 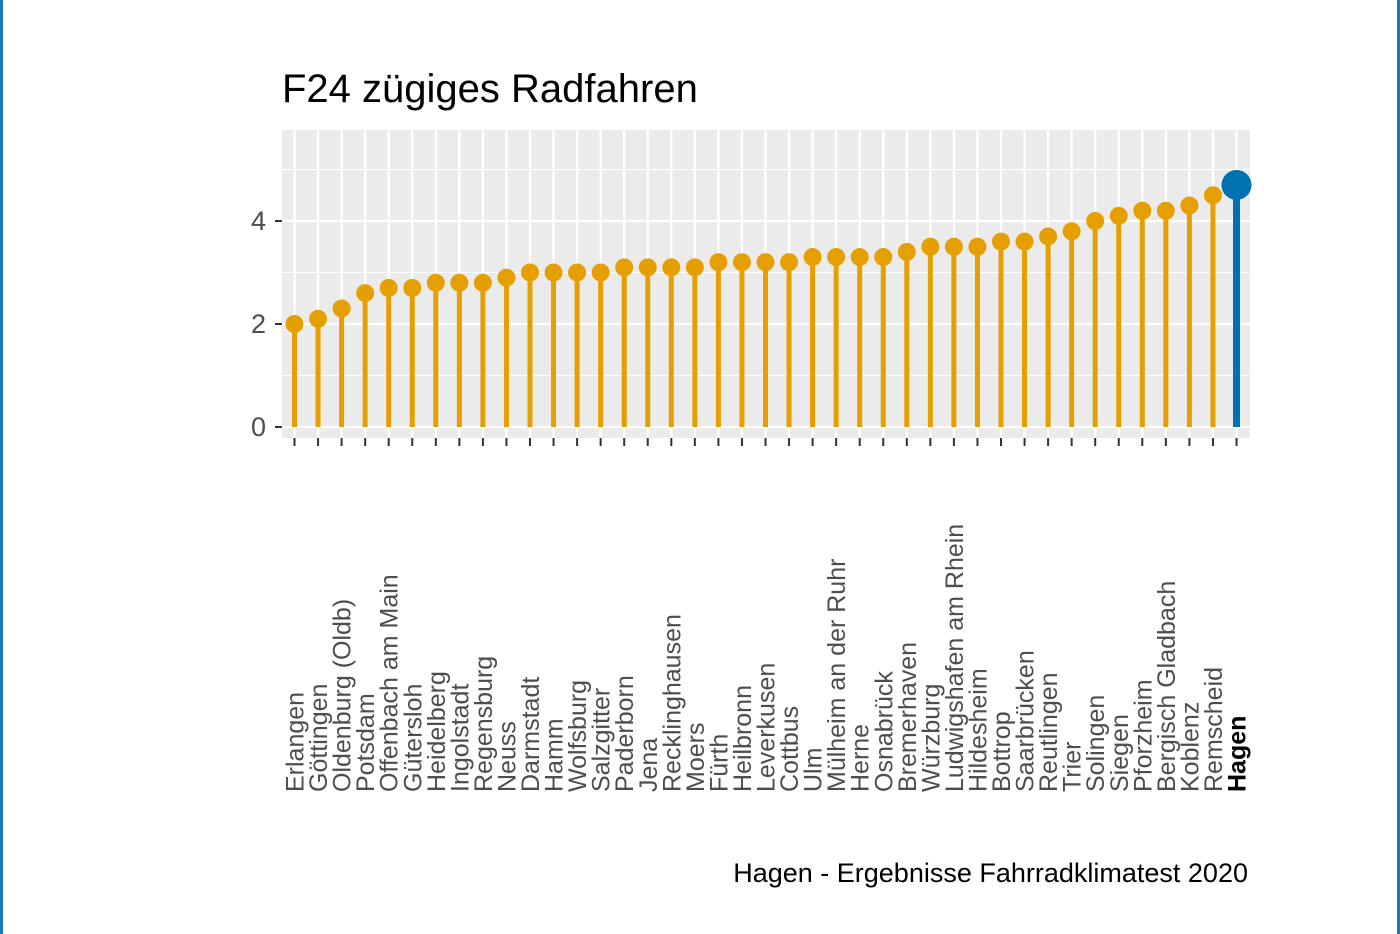 What do you see at coordinates (955, 658) in the screenshot?
I see `x-tick-label: Ludwigshafen am Rhein` at bounding box center [955, 658].